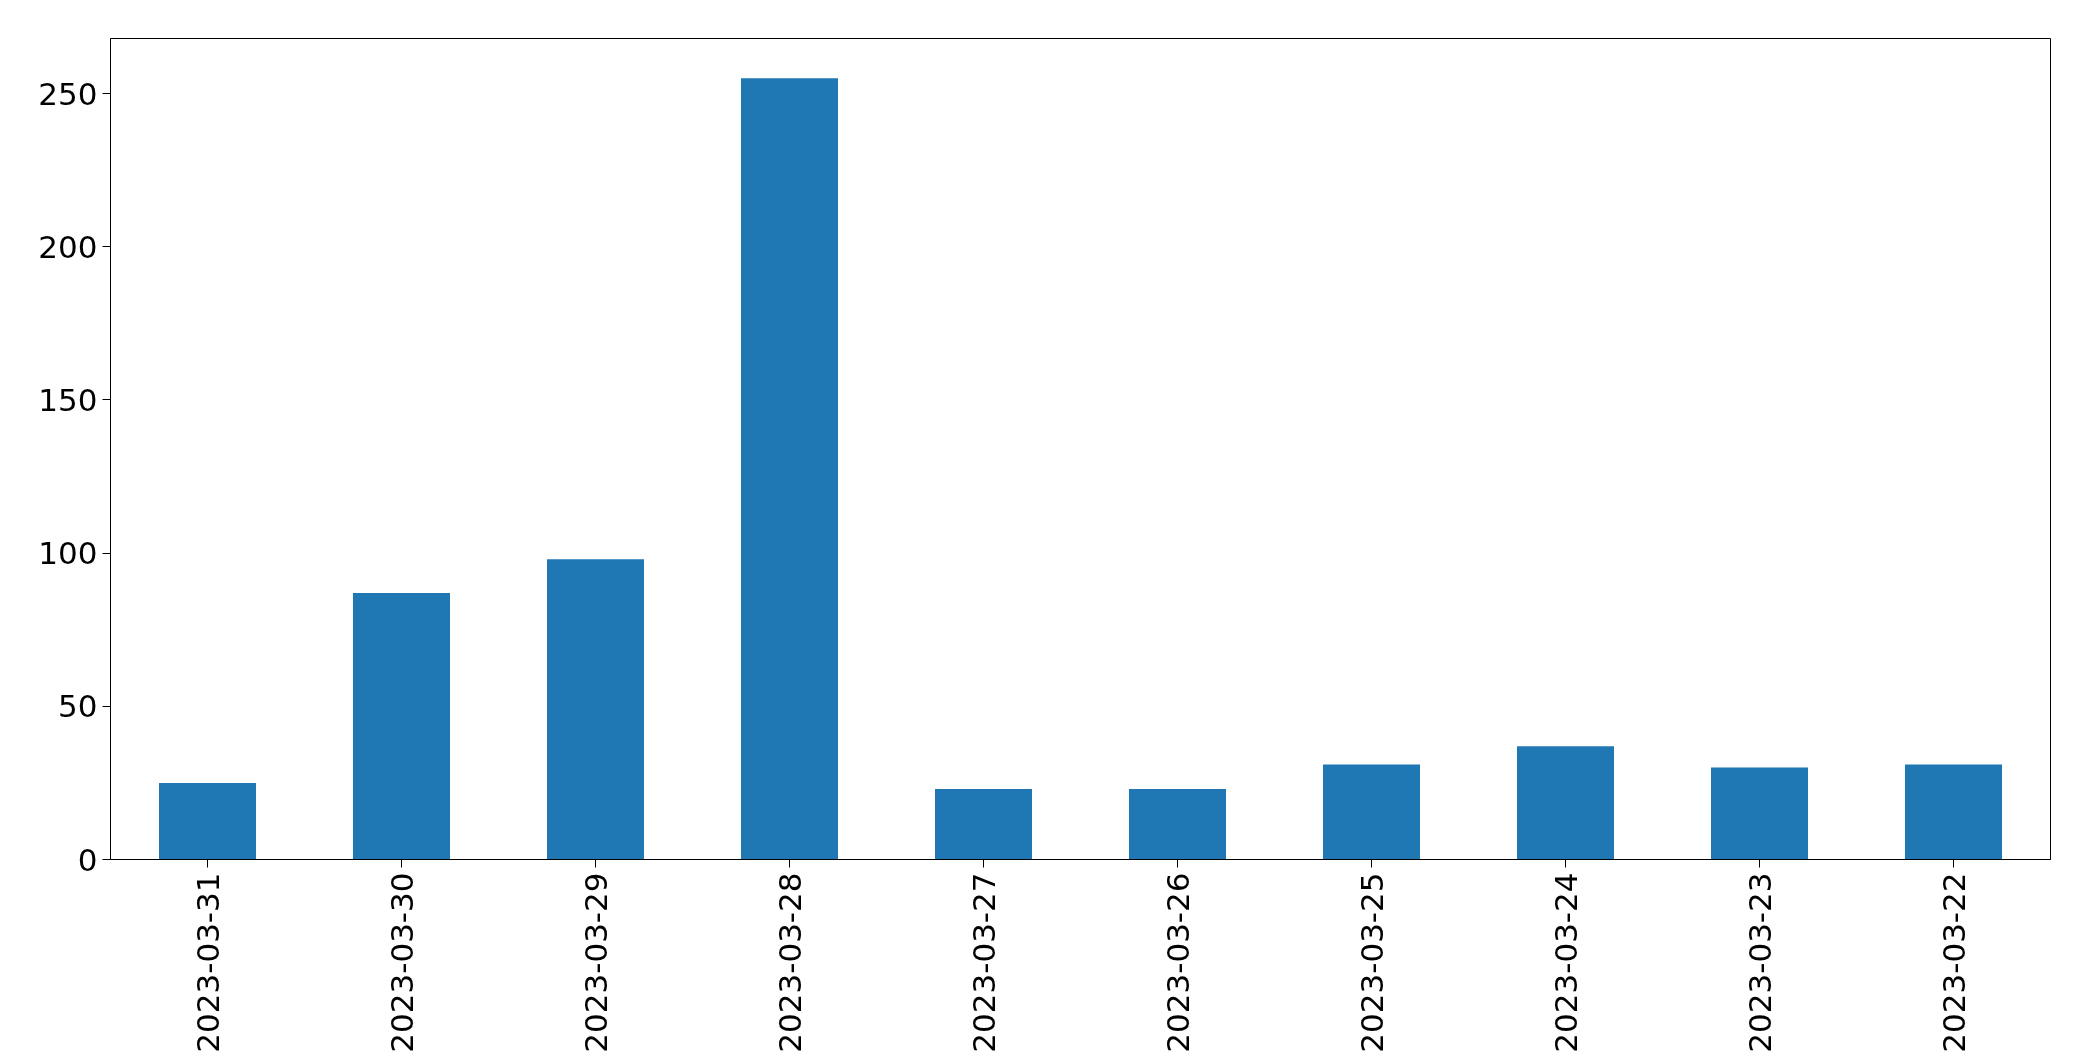 The height and width of the screenshot is (1061, 2093). What do you see at coordinates (1177, 962) in the screenshot?
I see `x-tick-label: 2023-03-26` at bounding box center [1177, 962].